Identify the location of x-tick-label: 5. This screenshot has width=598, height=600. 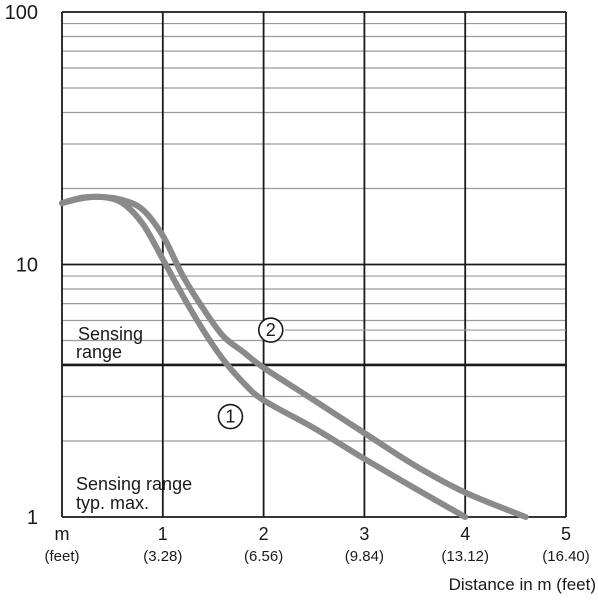
(566, 534).